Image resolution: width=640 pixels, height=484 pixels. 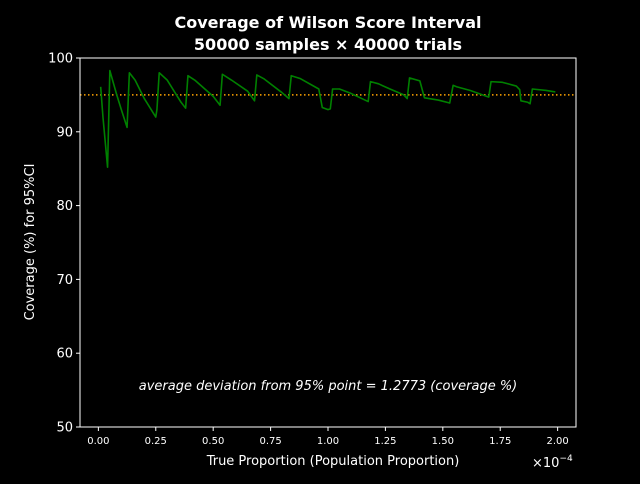 What do you see at coordinates (30, 242) in the screenshot?
I see `y-axis-label: Coverage (%) for 95%CI` at bounding box center [30, 242].